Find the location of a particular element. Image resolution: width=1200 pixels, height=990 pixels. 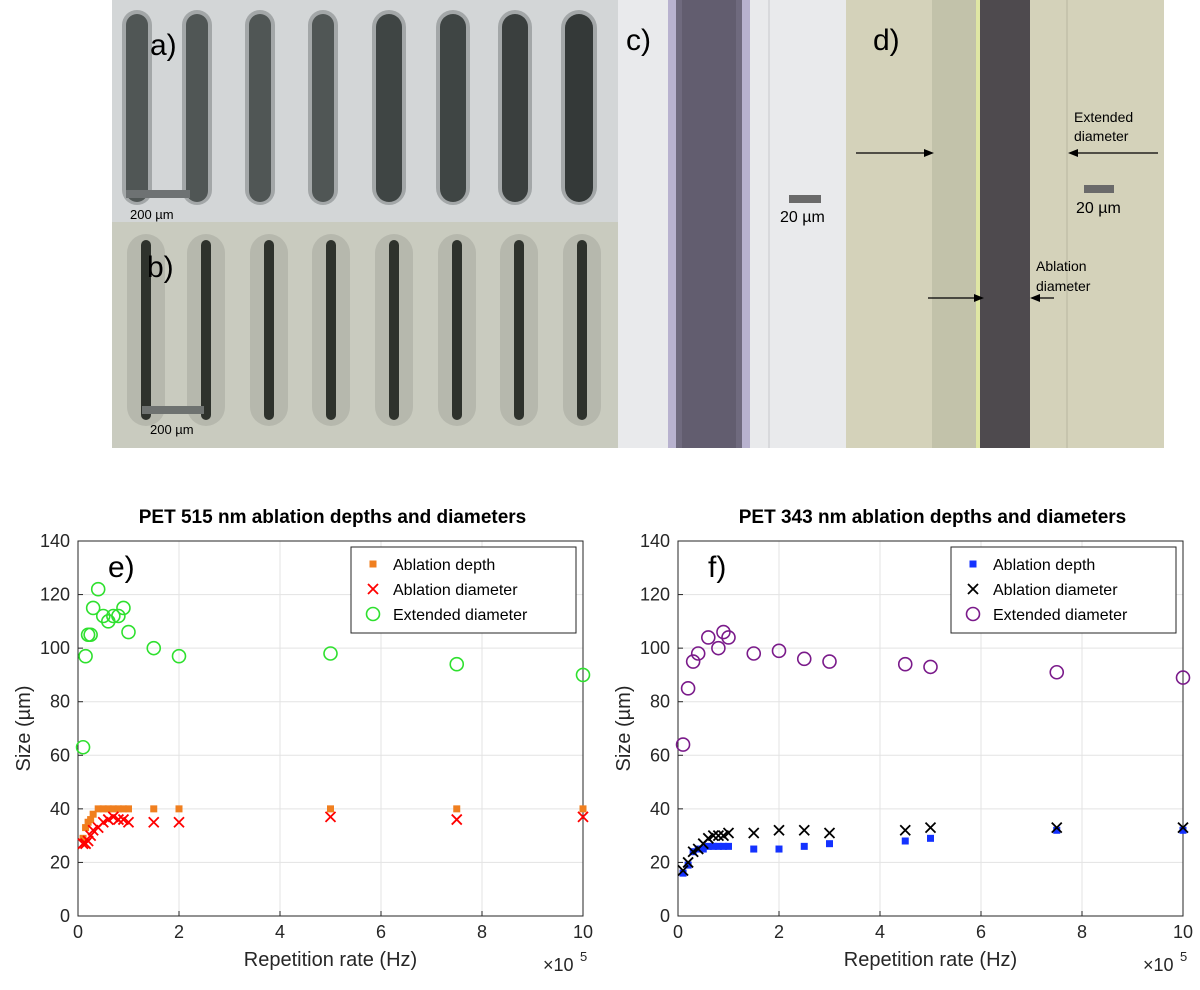

panel-a-scalebar-label: 200 µm is located at coordinates (152, 214).